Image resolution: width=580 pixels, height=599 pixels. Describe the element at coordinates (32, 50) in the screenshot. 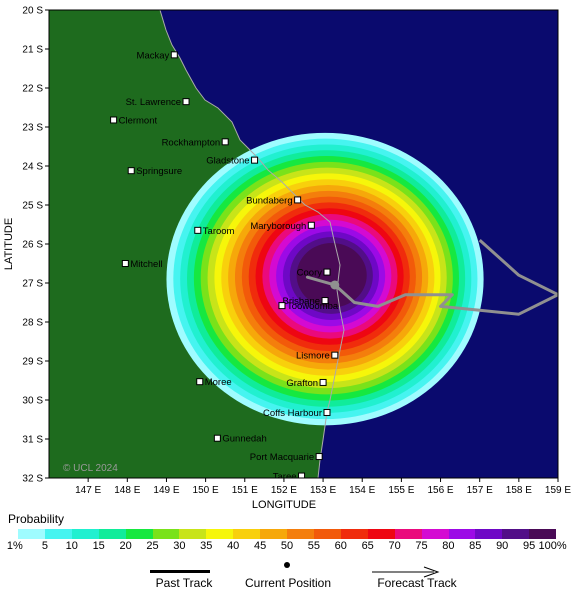

I see `lat-tick-label: 21 S` at that location.